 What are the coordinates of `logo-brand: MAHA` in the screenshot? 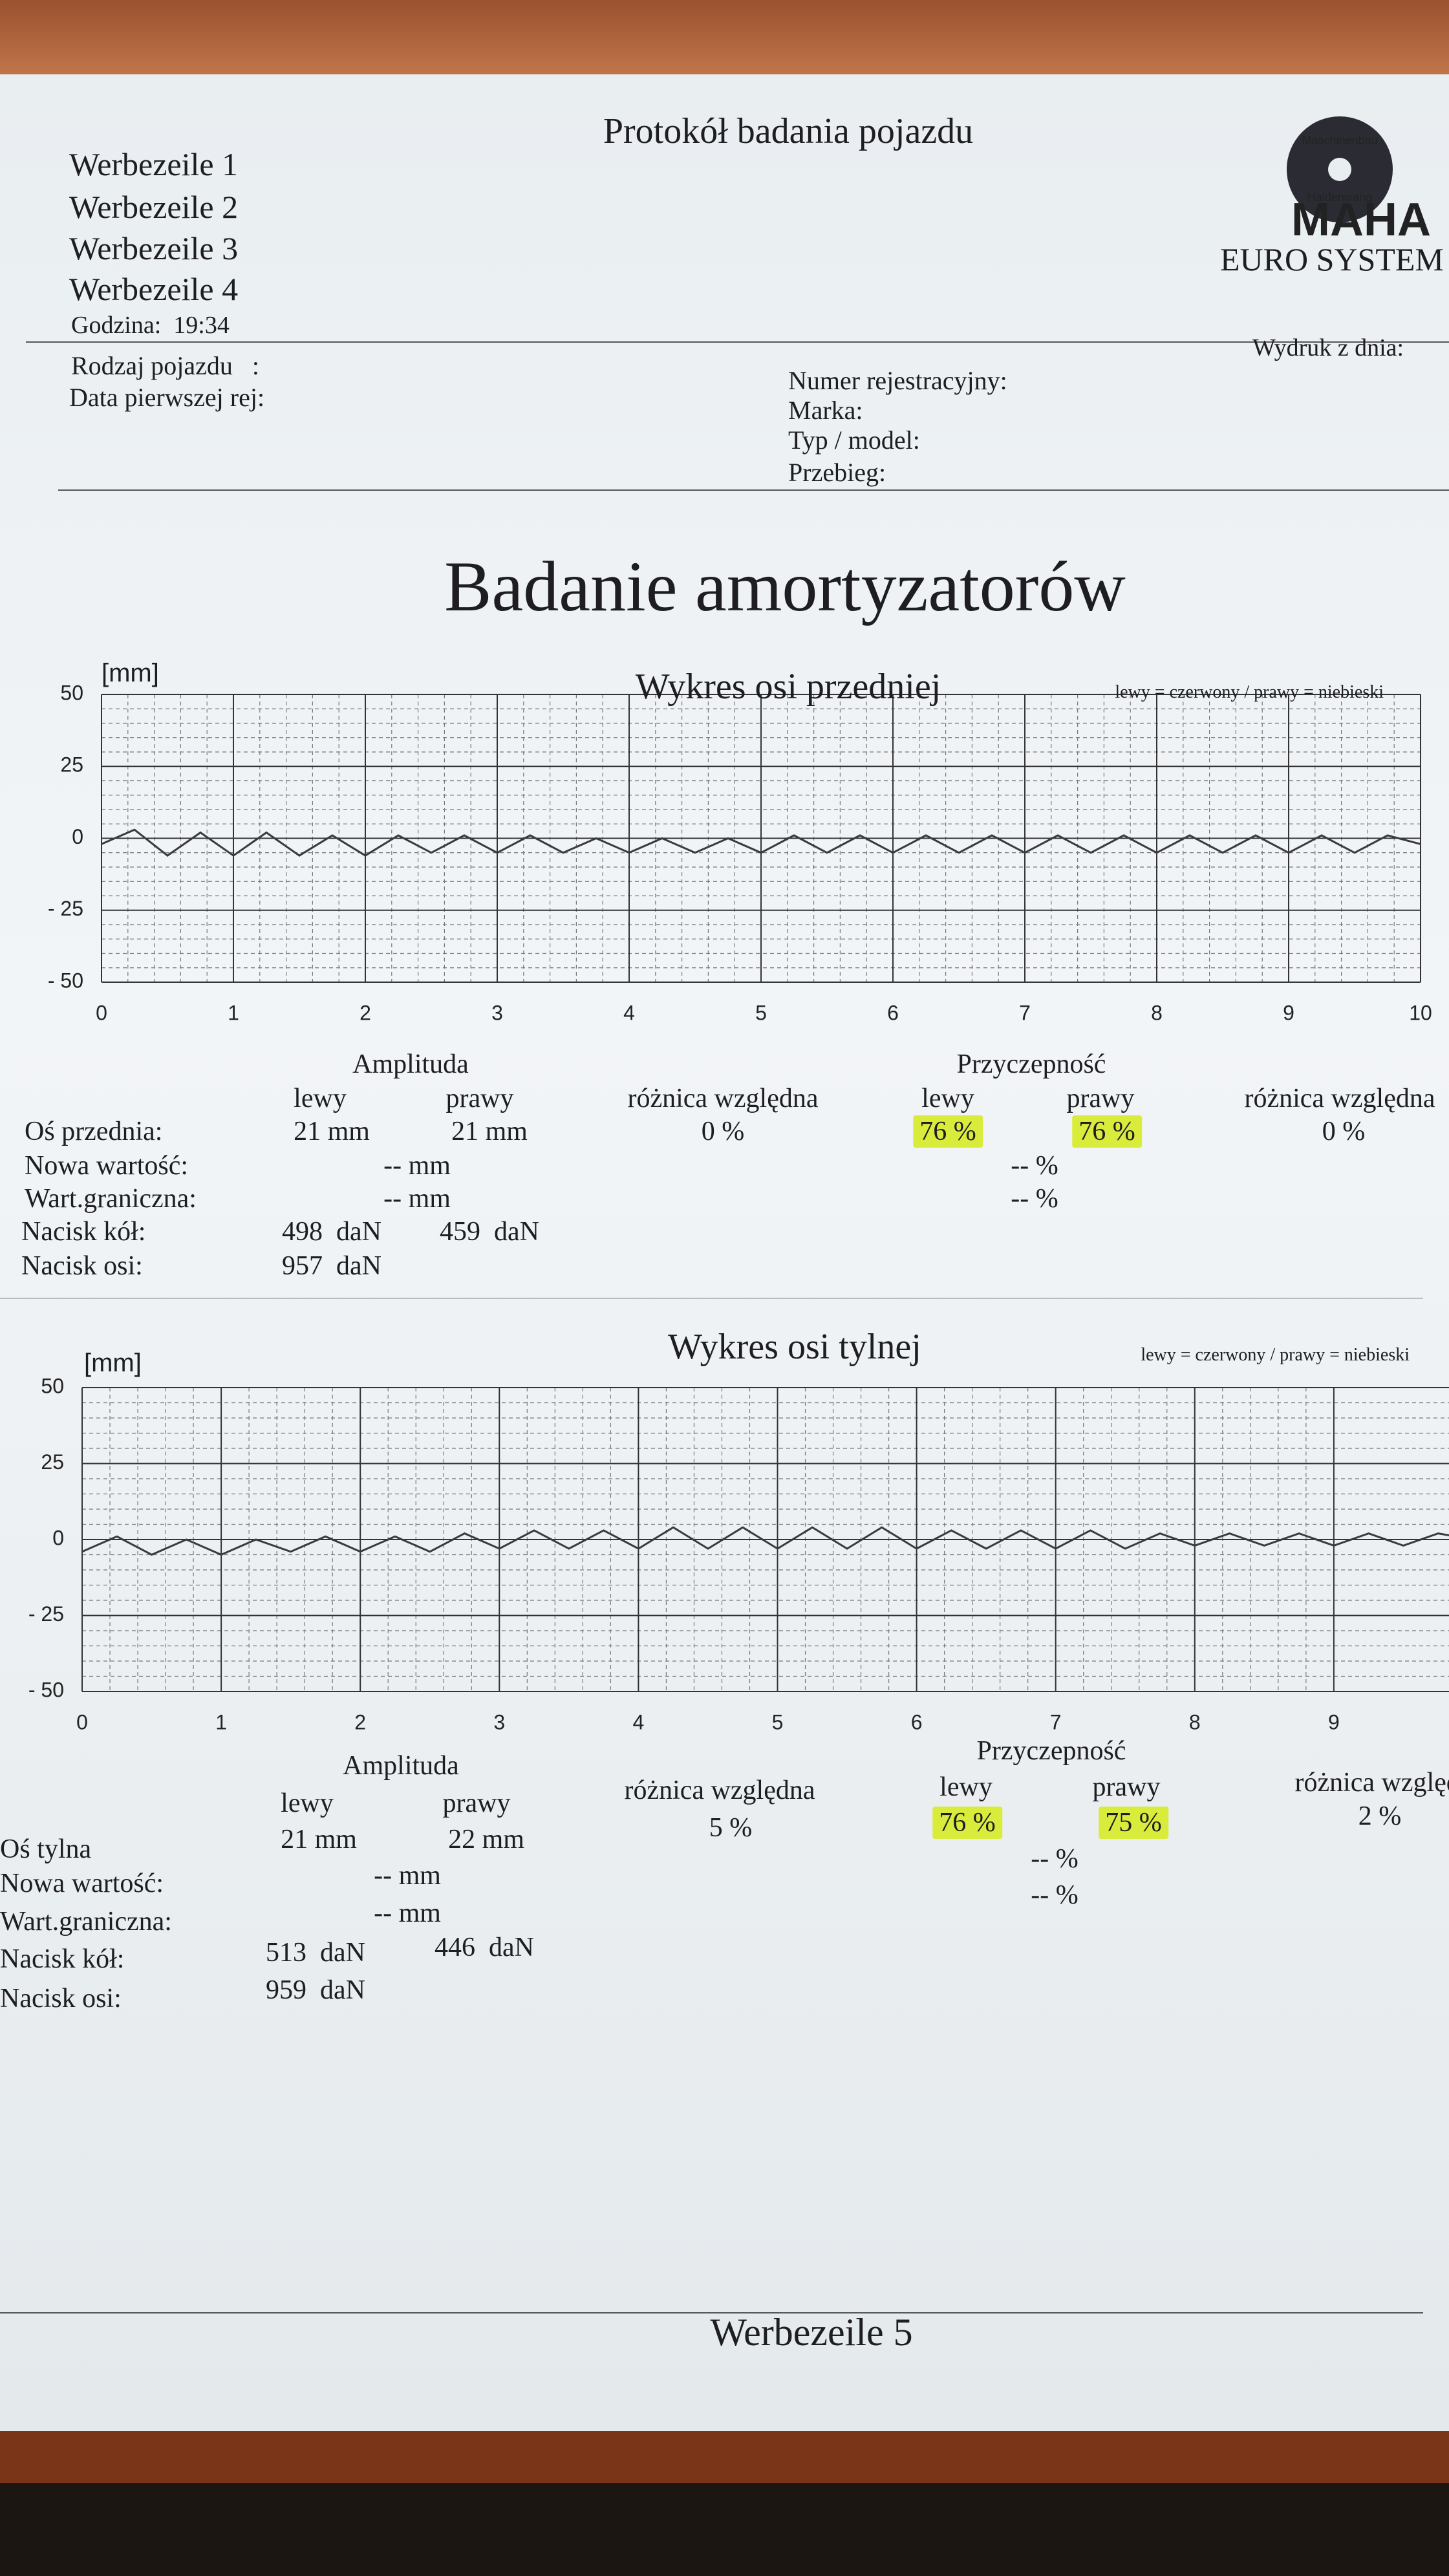 It's located at (1361, 220).